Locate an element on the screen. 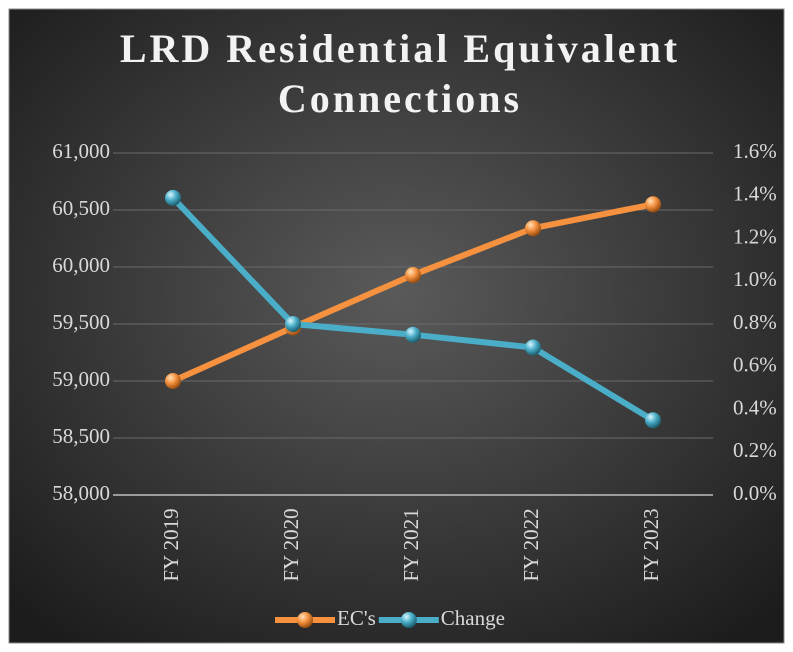 The width and height of the screenshot is (793, 652). y2-tick-label: 1.0% is located at coordinates (755, 279).